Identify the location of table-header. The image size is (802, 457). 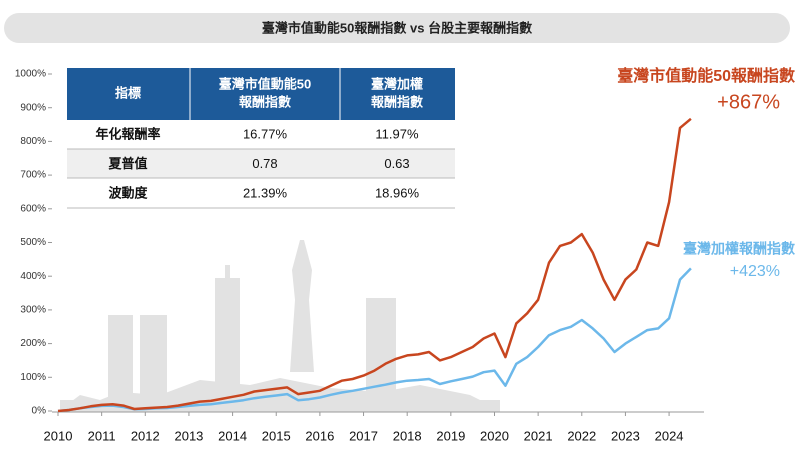
(261, 94).